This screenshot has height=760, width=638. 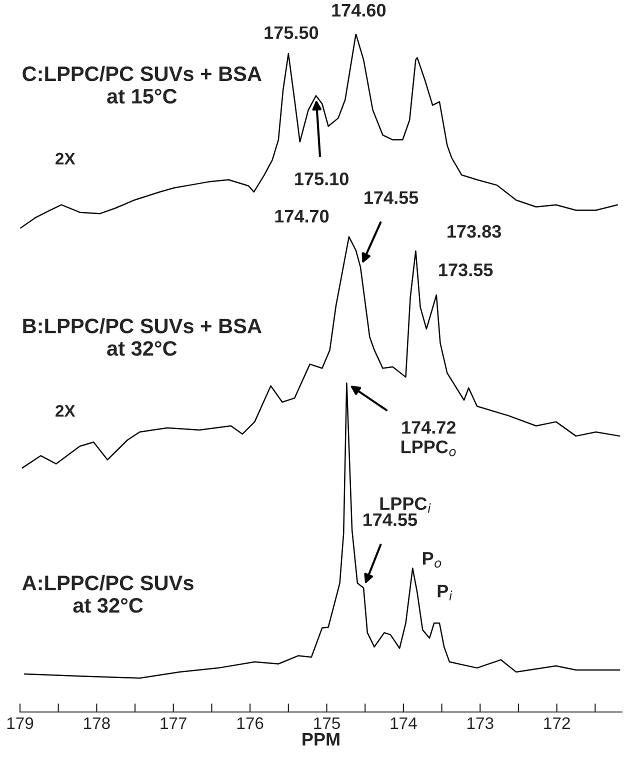 I want to click on annotation: 174.70, so click(x=302, y=216).